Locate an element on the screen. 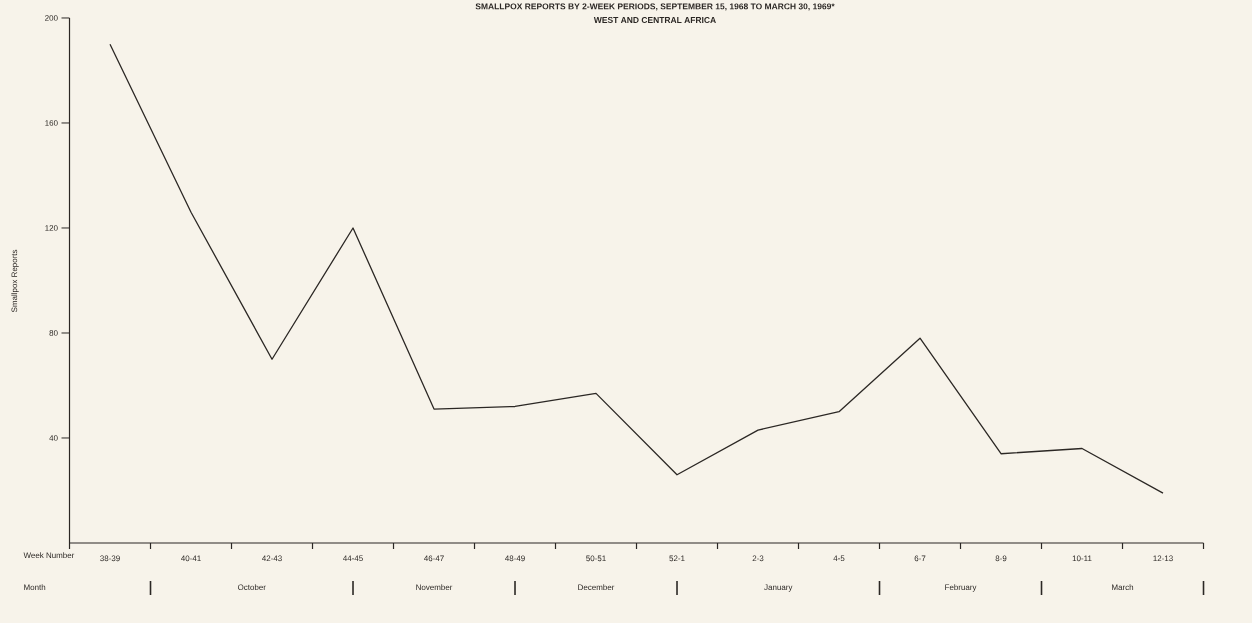 The height and width of the screenshot is (623, 1252). chart-title: SMALLPOX REPORTS BY 2-WEEK PERIODS, SEPTEMBER 15, 1968 TO MARCH 30, 1969* is located at coordinates (655, 7).